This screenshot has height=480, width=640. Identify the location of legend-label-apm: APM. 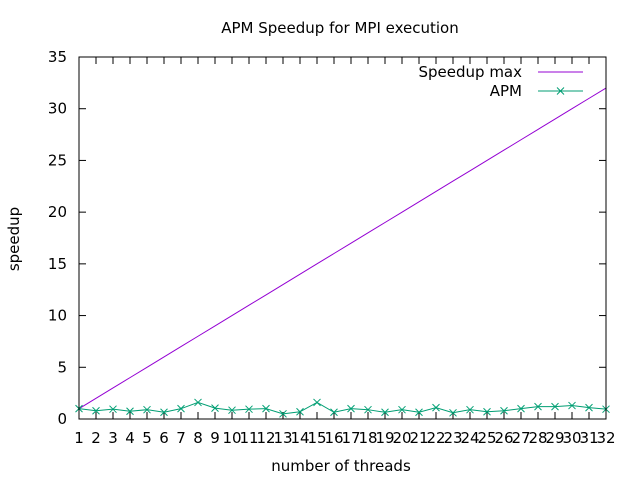
(506, 91).